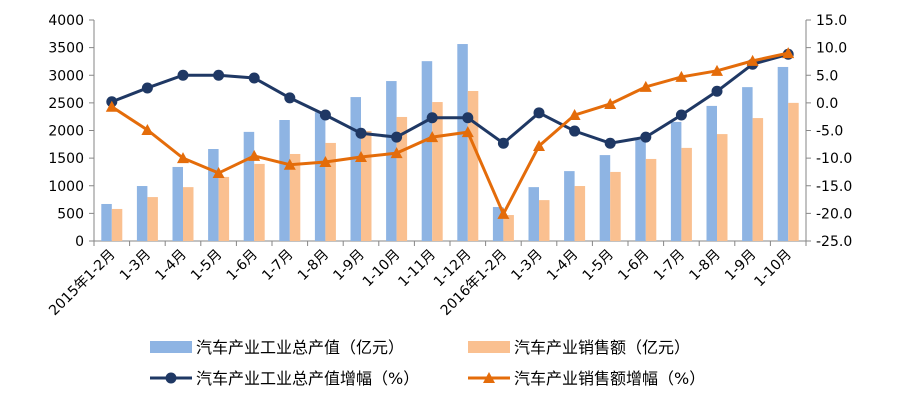 Image resolution: width=899 pixels, height=405 pixels. What do you see at coordinates (82, 283) in the screenshot?
I see `x-tick-label: 2015年1-2月` at bounding box center [82, 283].